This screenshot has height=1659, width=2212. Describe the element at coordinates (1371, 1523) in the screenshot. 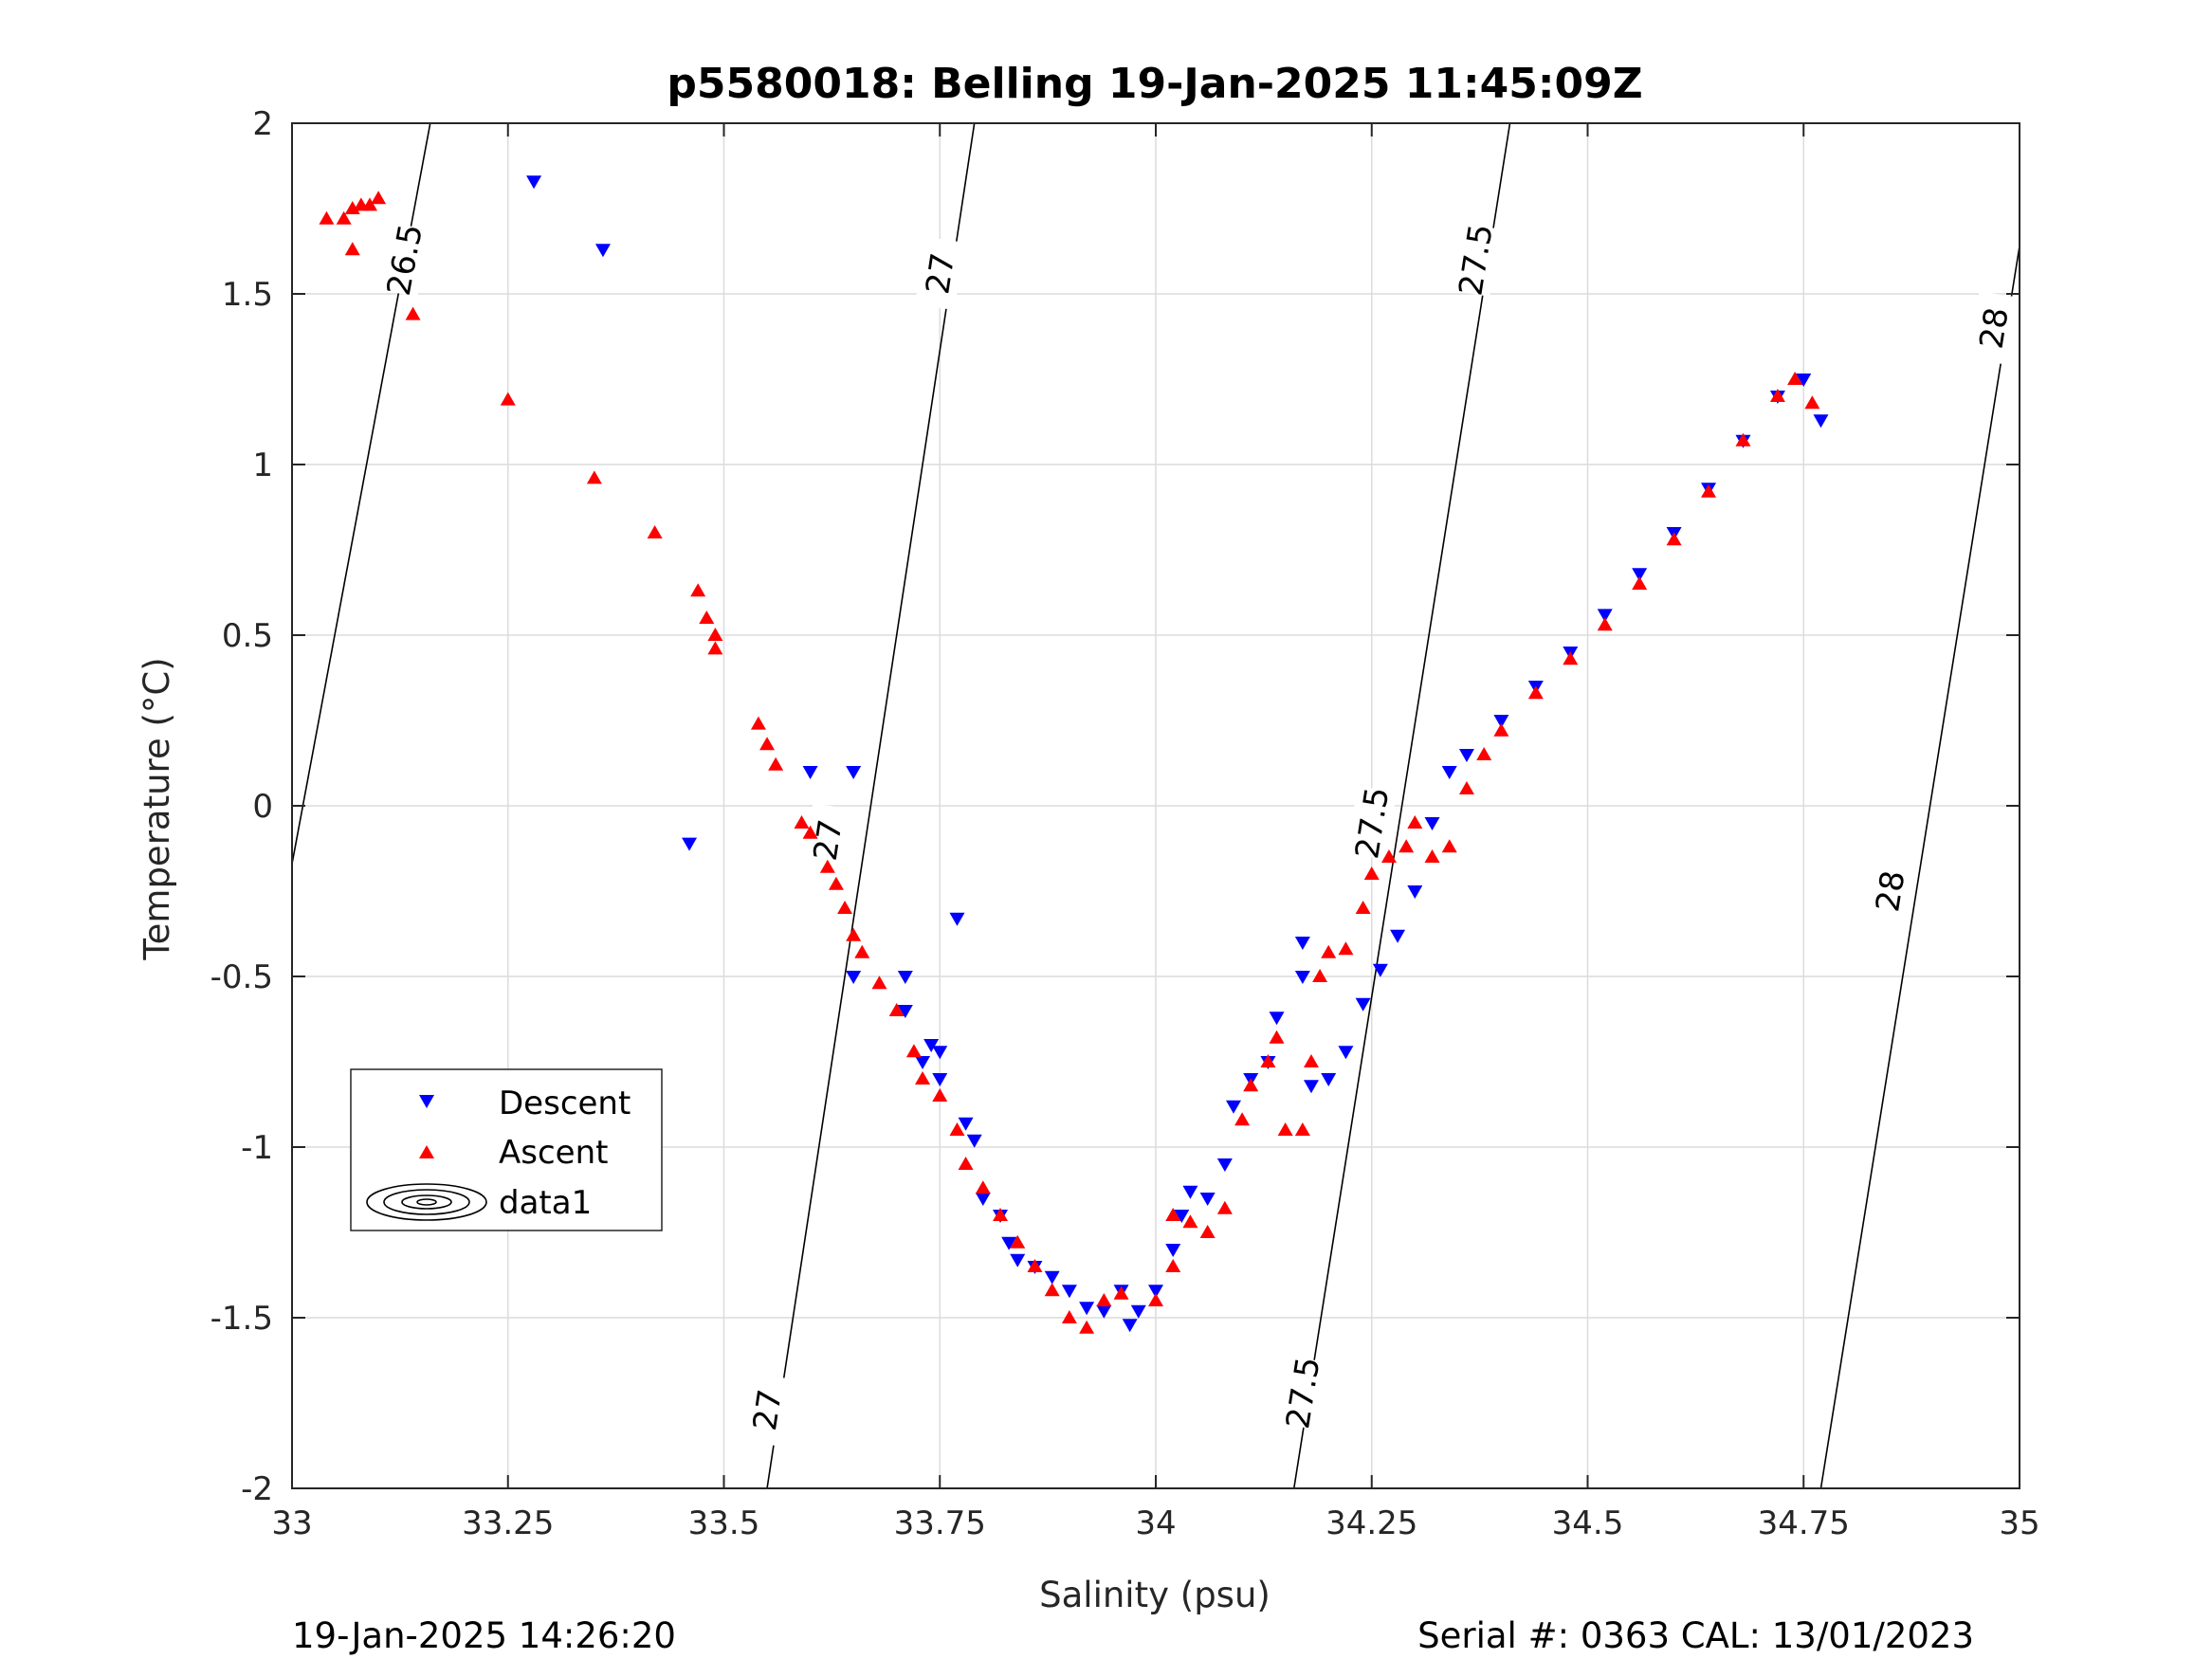

I see `x-tick-label: 34.25` at that location.